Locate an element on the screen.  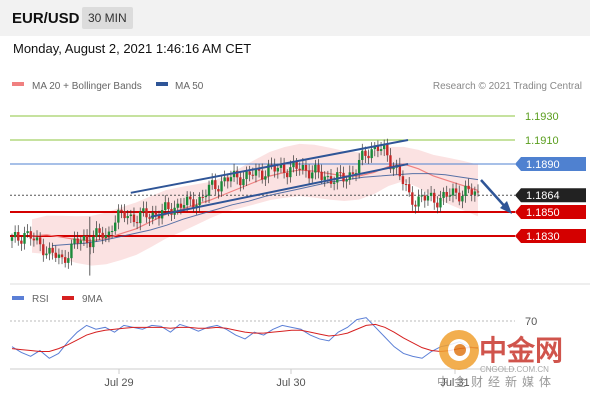
timeframe-selector: 30 MIN is located at coordinates (107, 18).